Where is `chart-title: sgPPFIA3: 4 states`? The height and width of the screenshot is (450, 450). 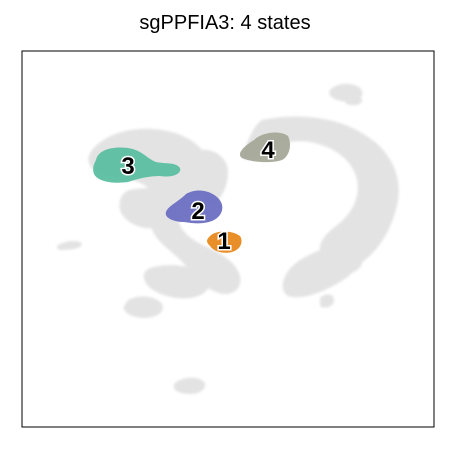
chart-title: sgPPFIA3: 4 states is located at coordinates (225, 23).